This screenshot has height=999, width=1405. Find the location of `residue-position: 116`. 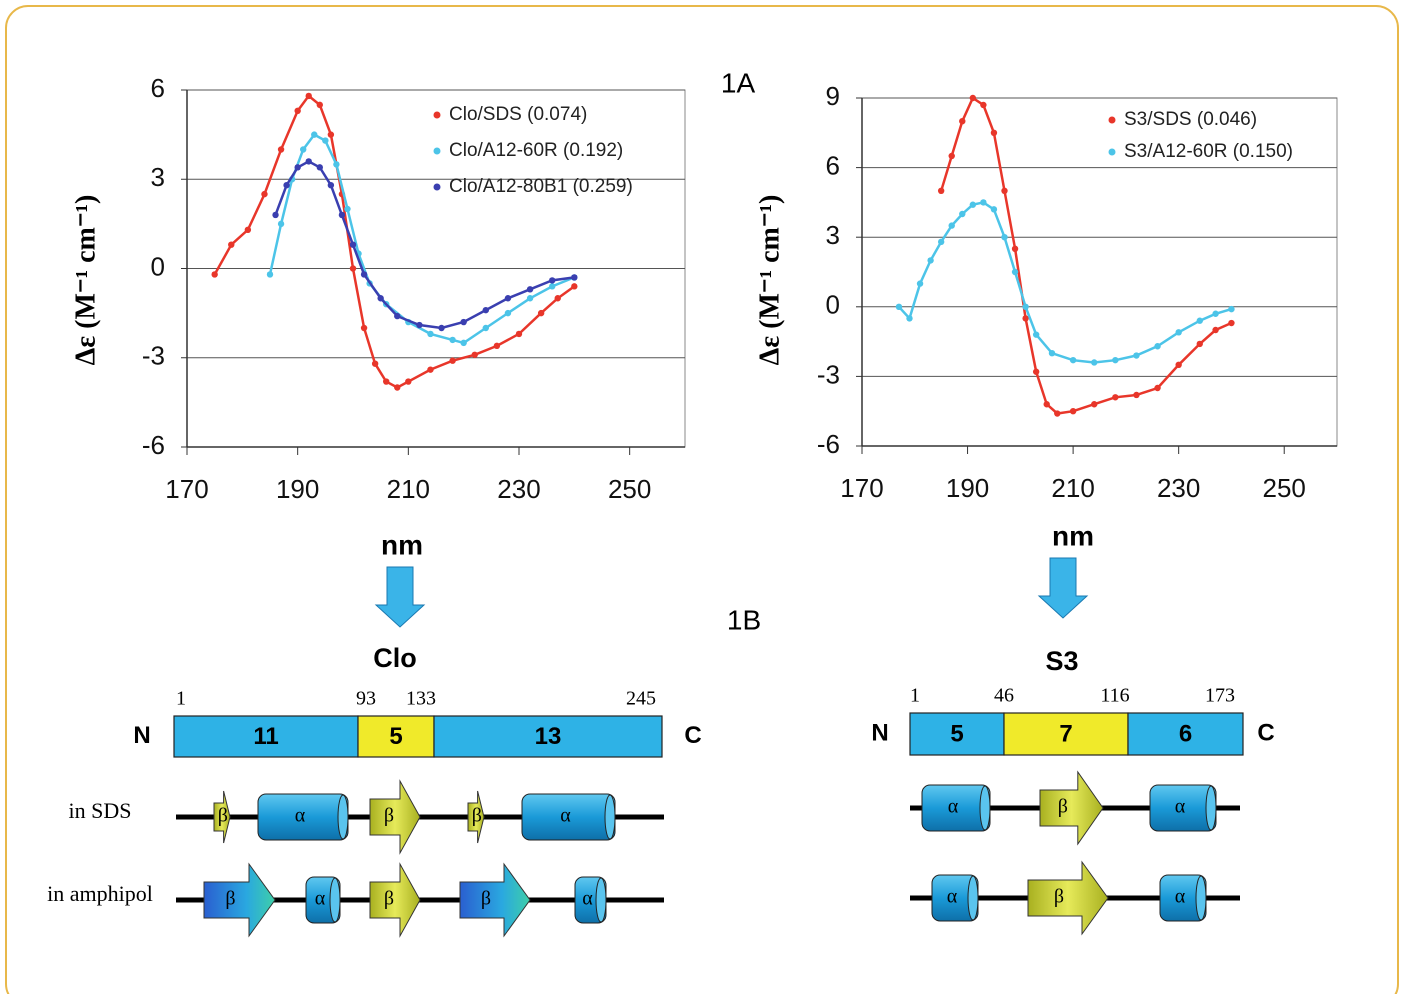

residue-position: 116 is located at coordinates (1114, 696).